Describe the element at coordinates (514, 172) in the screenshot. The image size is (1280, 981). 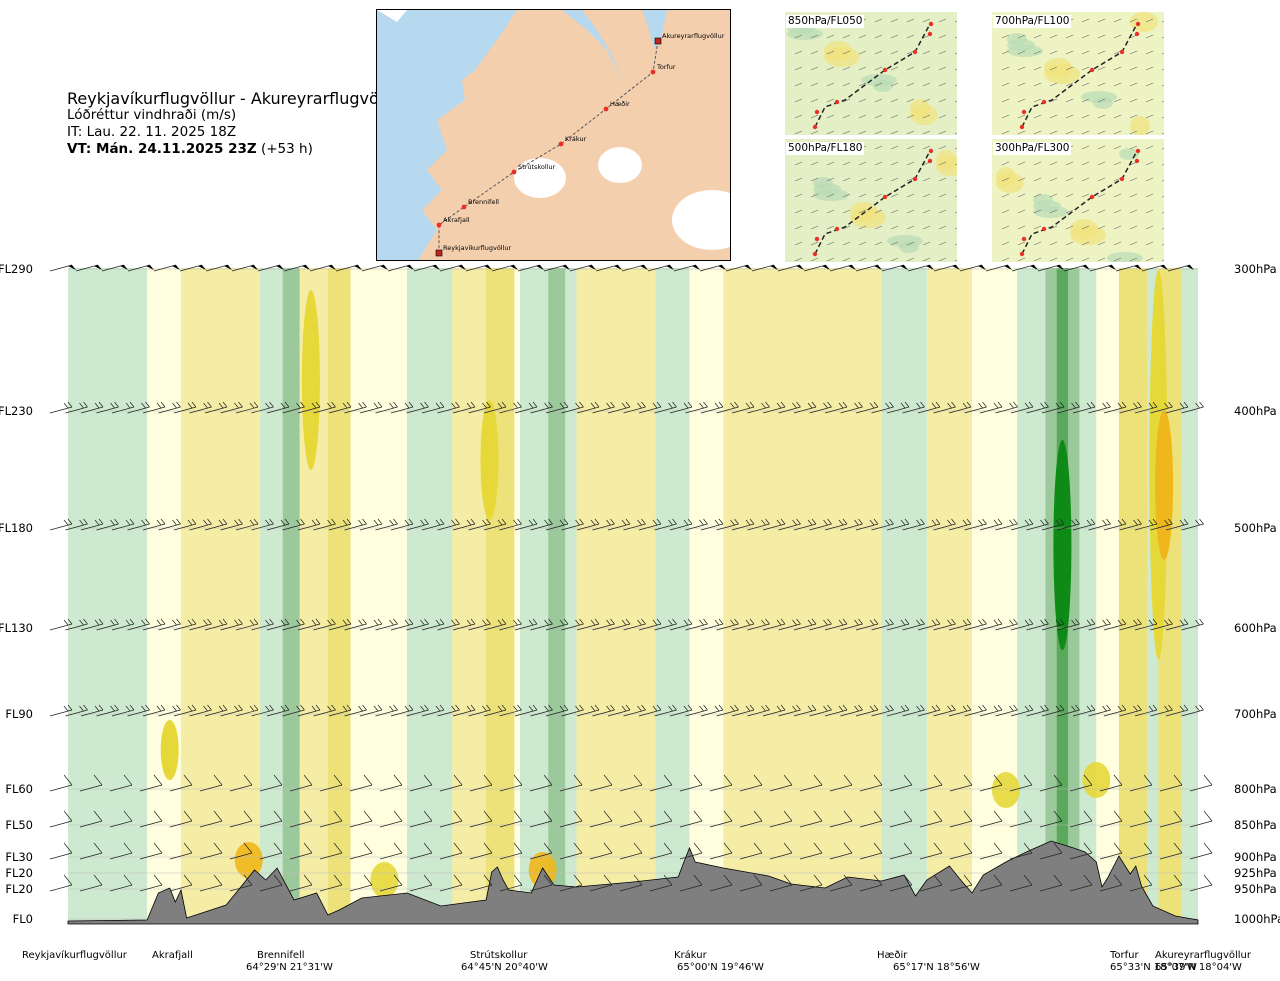
I see `waypoint-marker` at that location.